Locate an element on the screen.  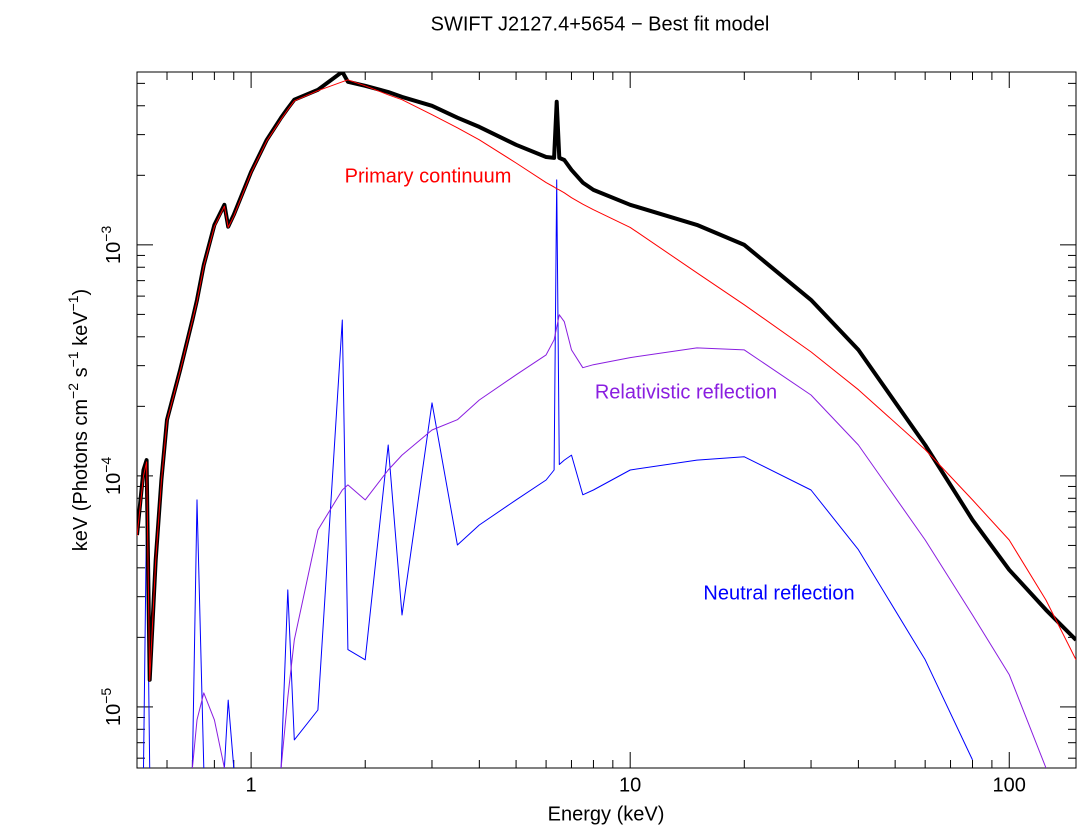
y-tick-label: 10−3 is located at coordinates (112, 245).